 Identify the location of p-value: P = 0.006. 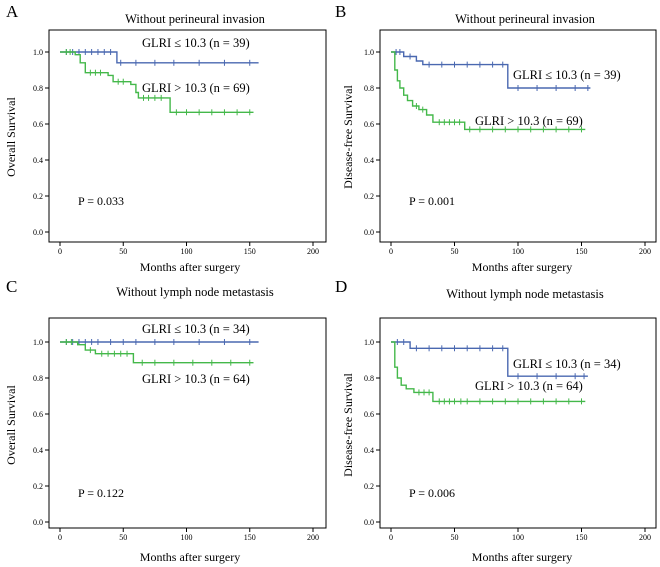
(432, 493).